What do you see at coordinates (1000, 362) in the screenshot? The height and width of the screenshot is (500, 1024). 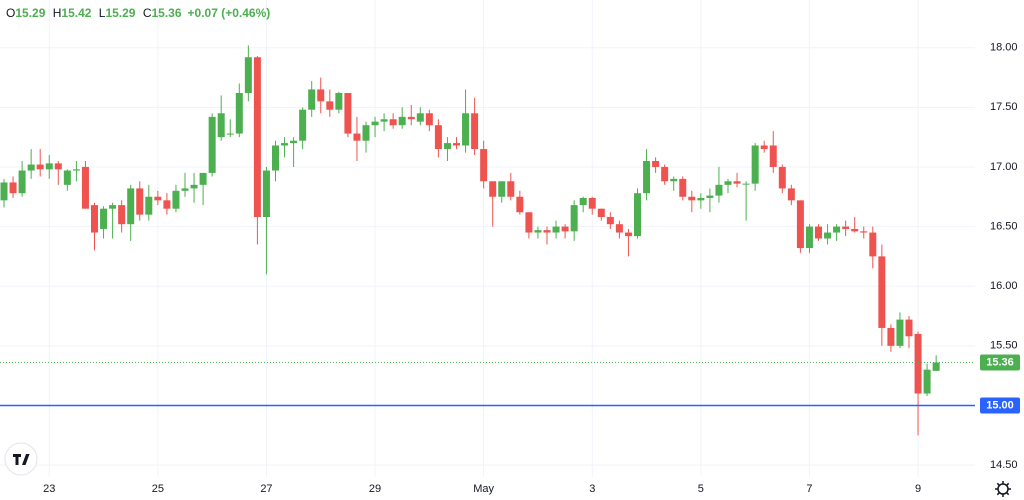 I see `price-line-box` at bounding box center [1000, 362].